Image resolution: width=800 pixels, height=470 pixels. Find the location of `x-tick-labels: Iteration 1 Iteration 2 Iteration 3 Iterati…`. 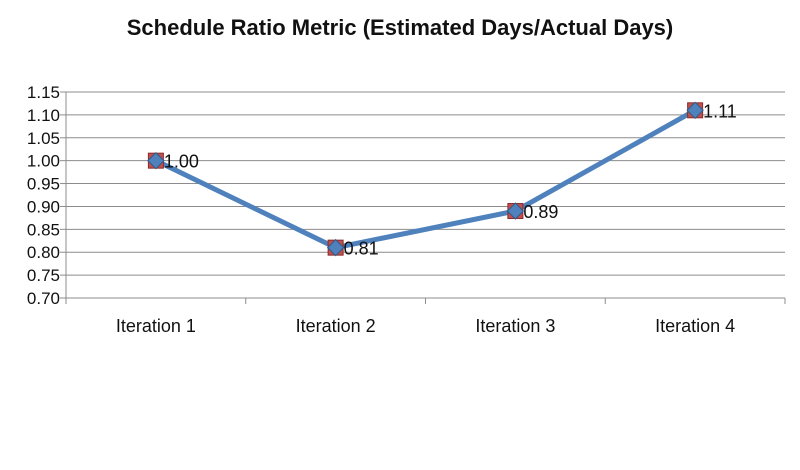

x-tick-labels: Iteration 1 Iteration 2 Iteration 3 Iterati… is located at coordinates (425, 326).